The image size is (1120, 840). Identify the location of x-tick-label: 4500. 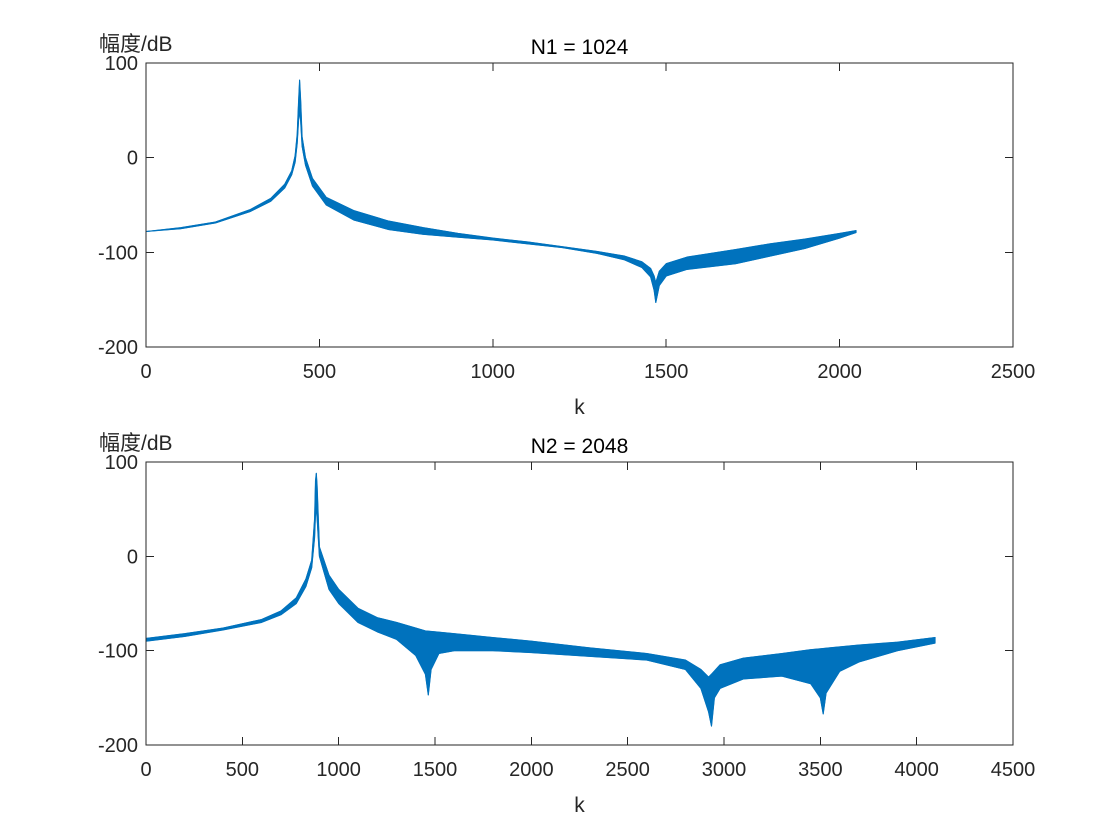
(1013, 770).